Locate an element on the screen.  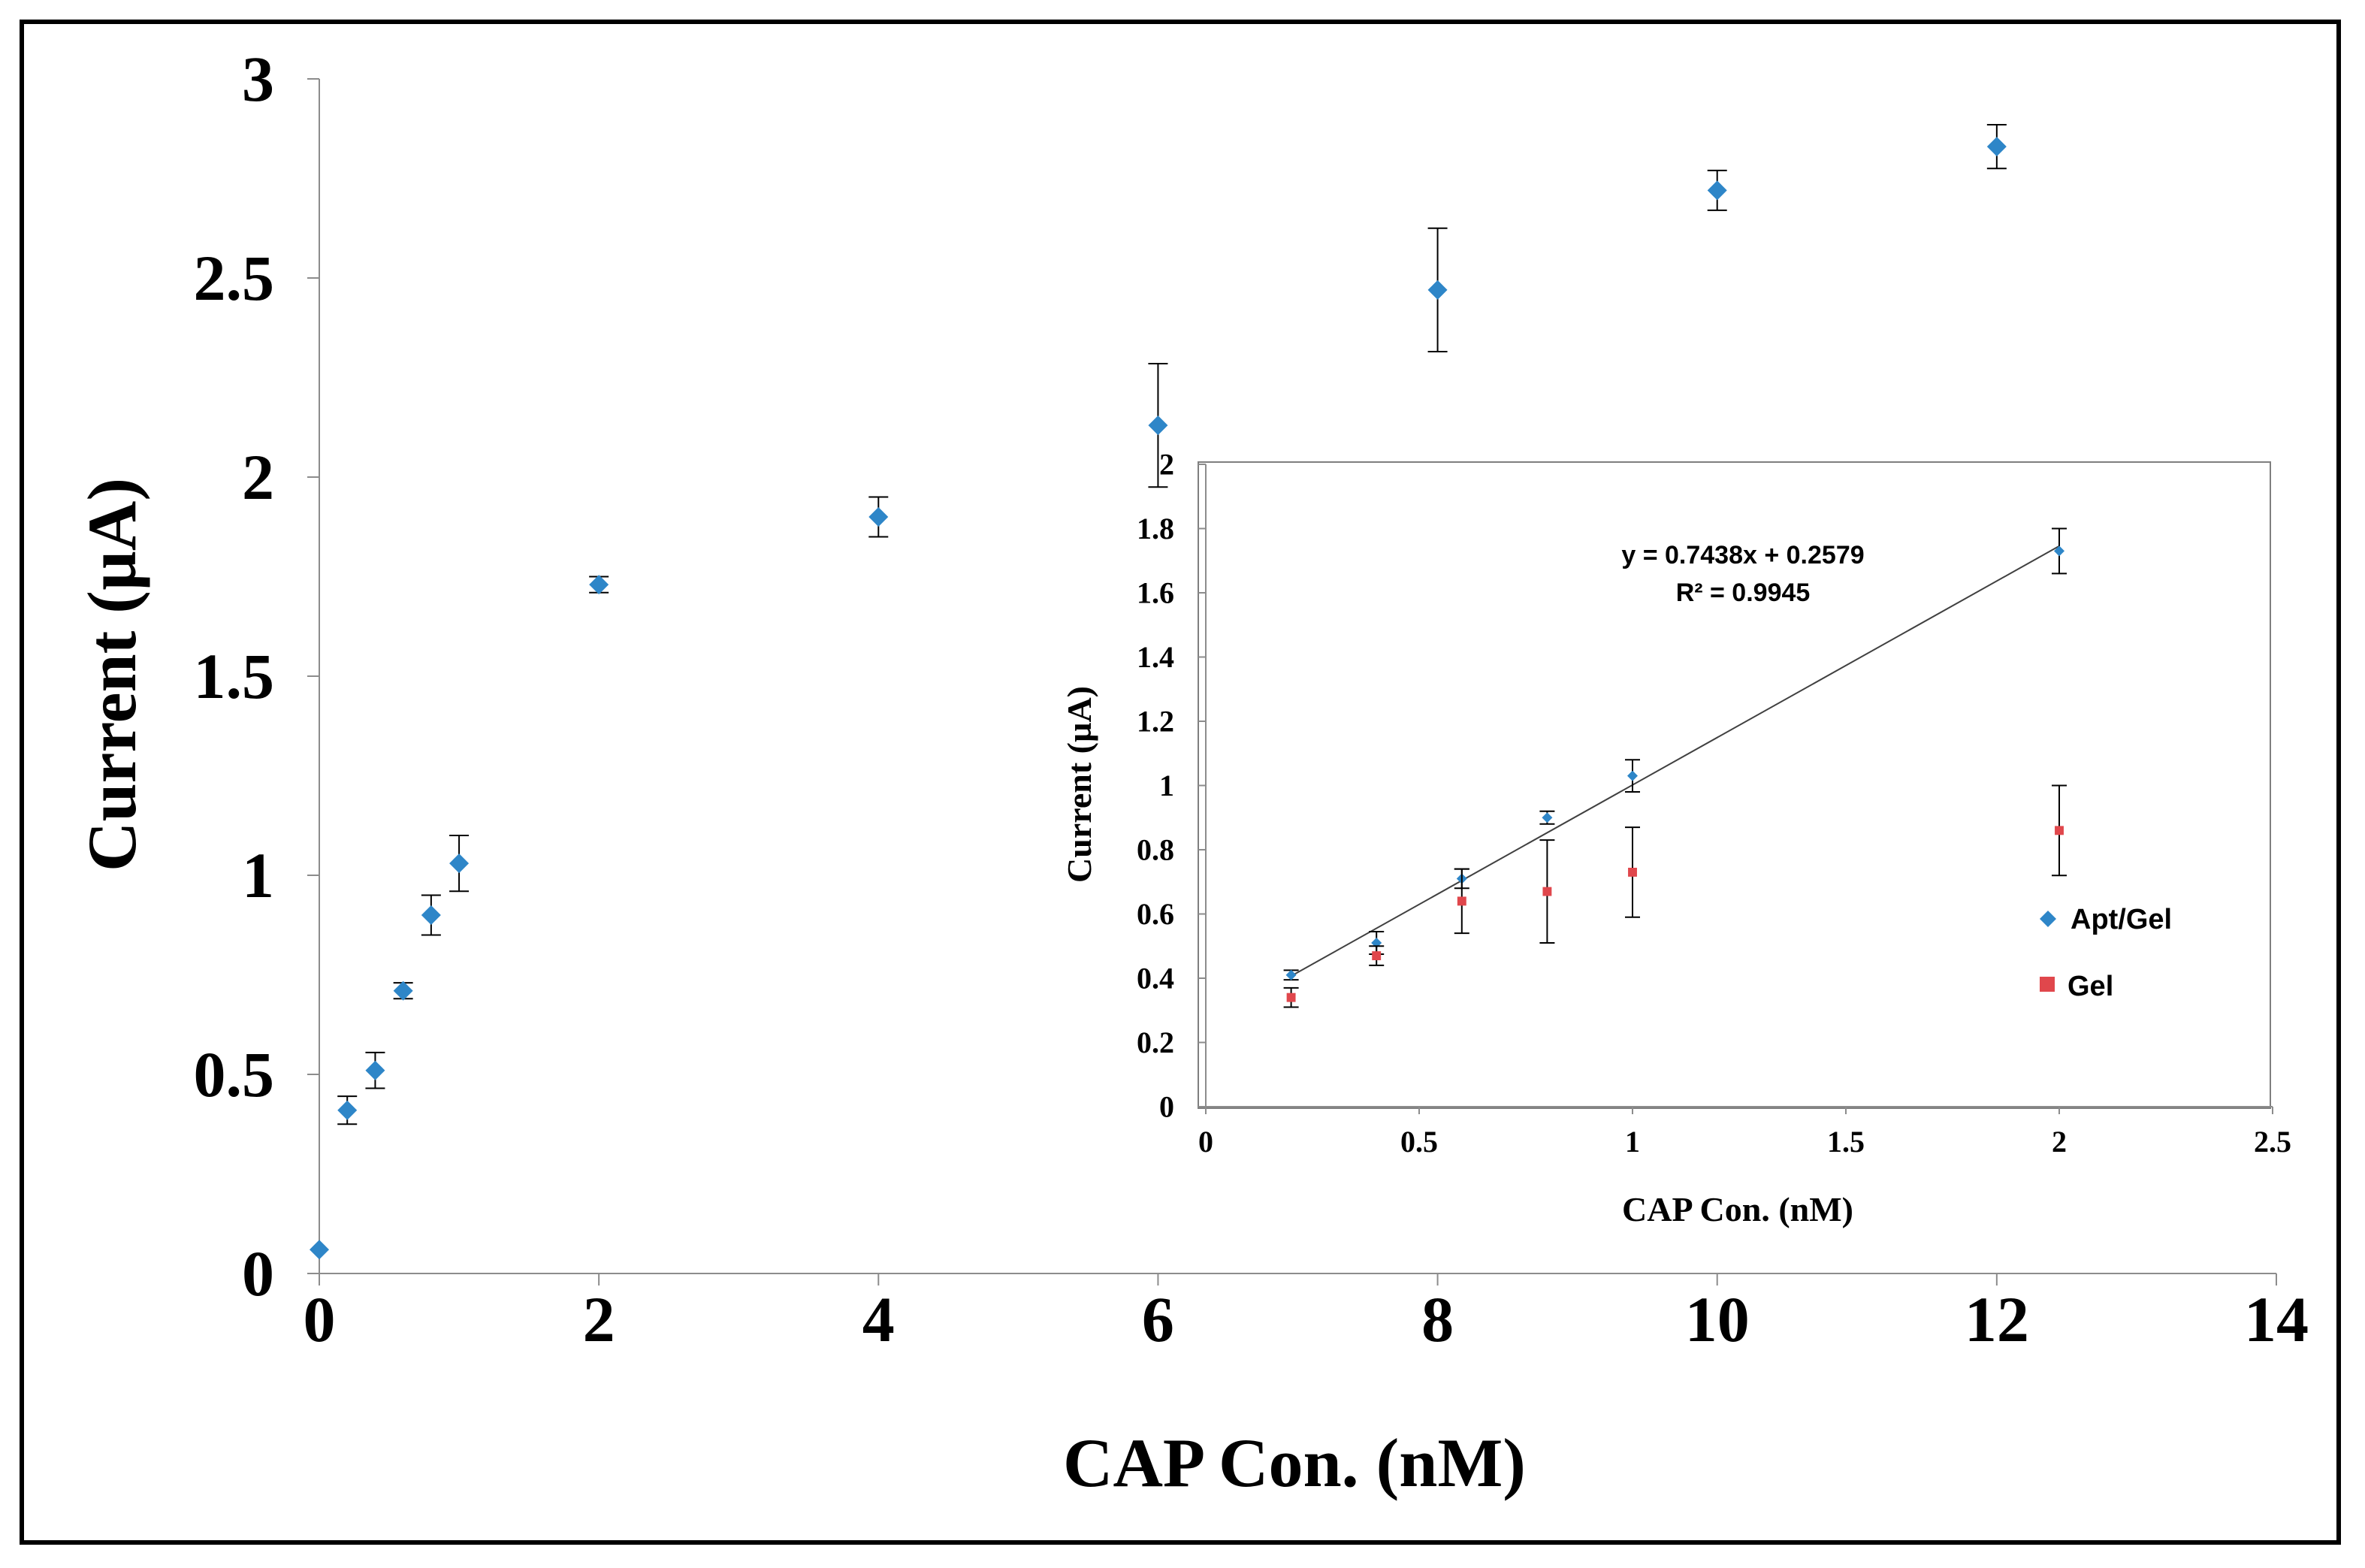
inset-x-tick-label: 2.5 is located at coordinates (2273, 1142).